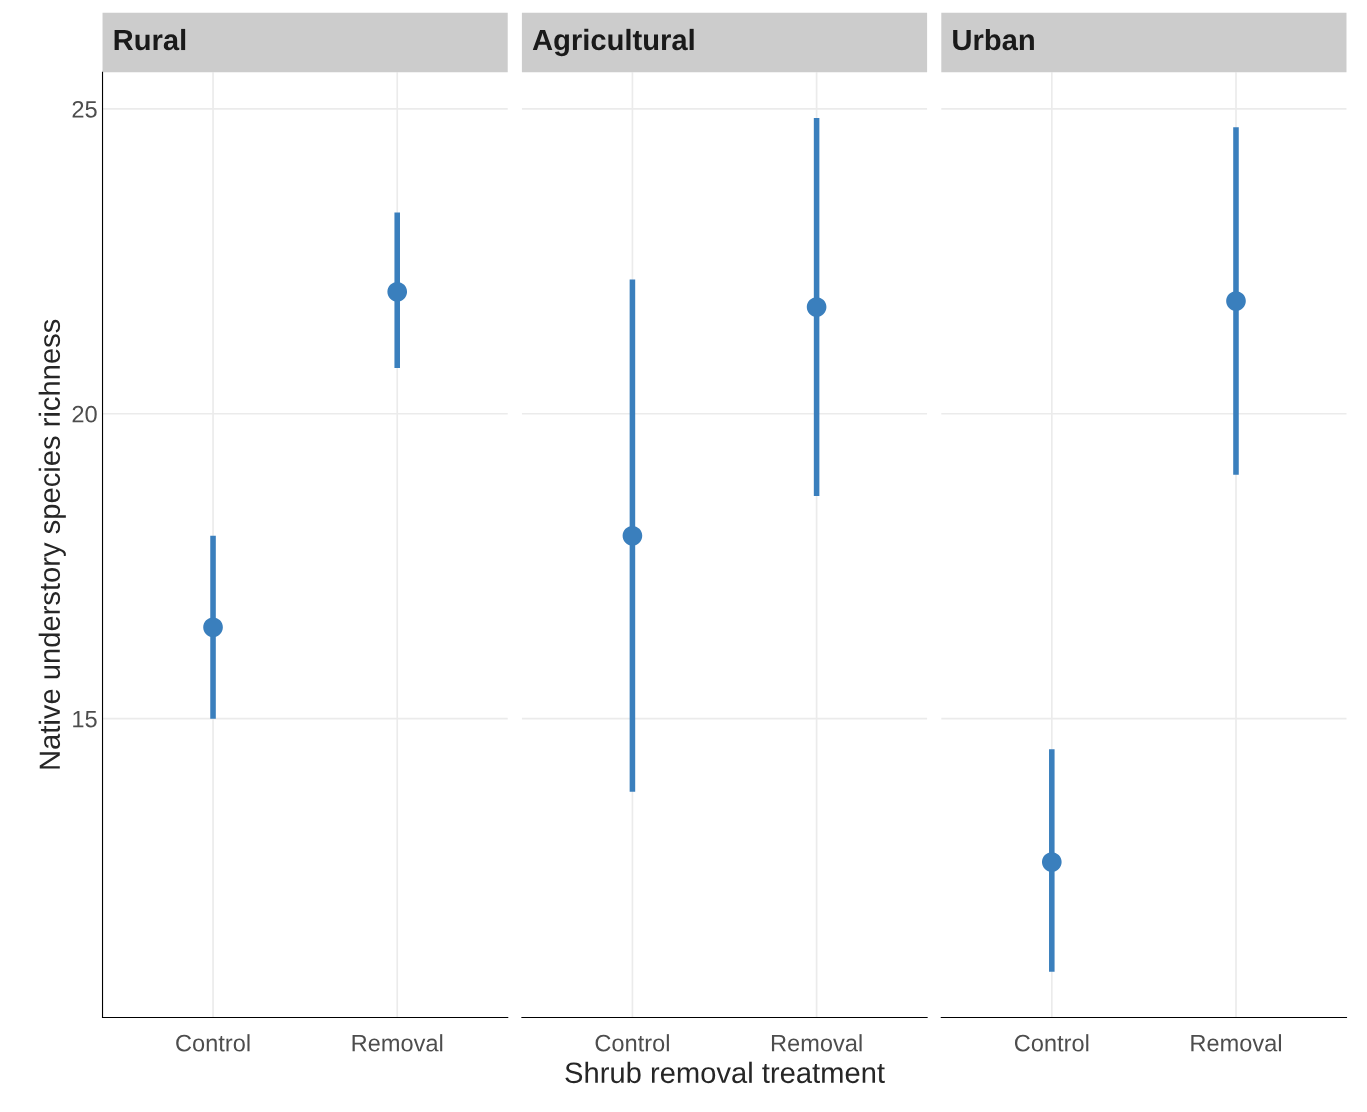 The height and width of the screenshot is (1112, 1367). Describe the element at coordinates (85, 719) in the screenshot. I see `y-tick-label: 15` at that location.